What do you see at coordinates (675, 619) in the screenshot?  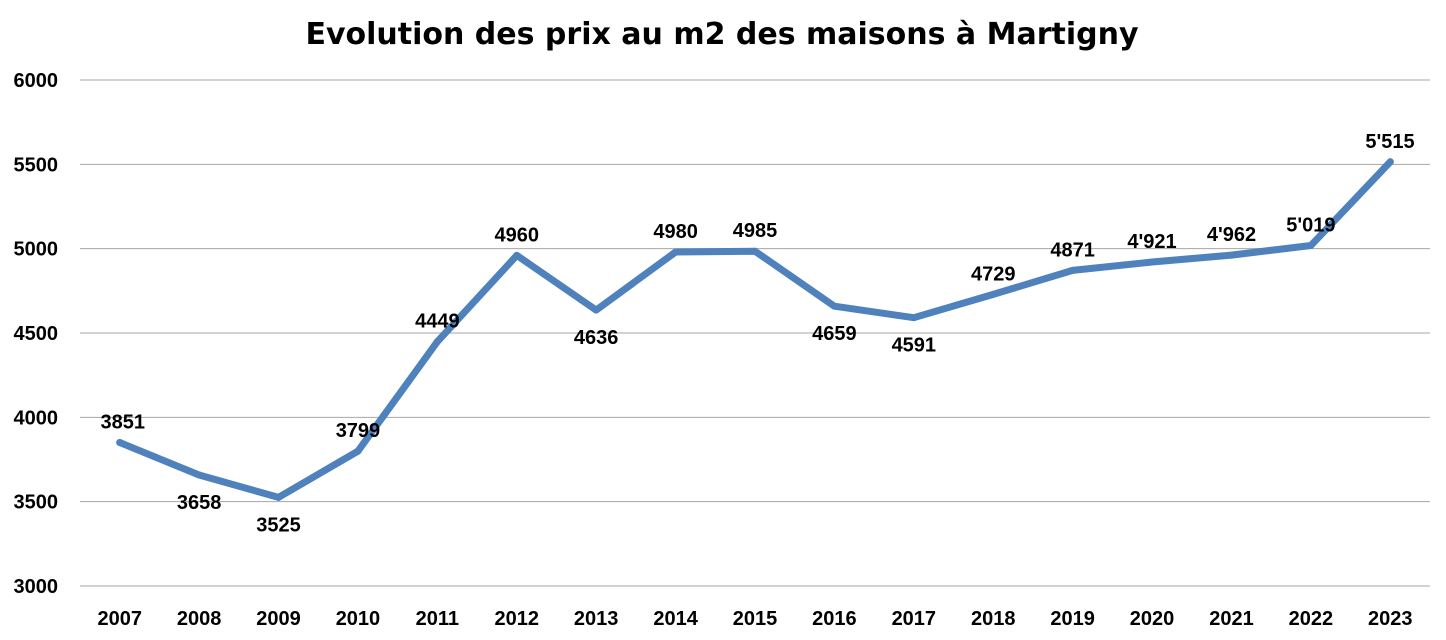 I see `x-tick-label: 2014` at bounding box center [675, 619].